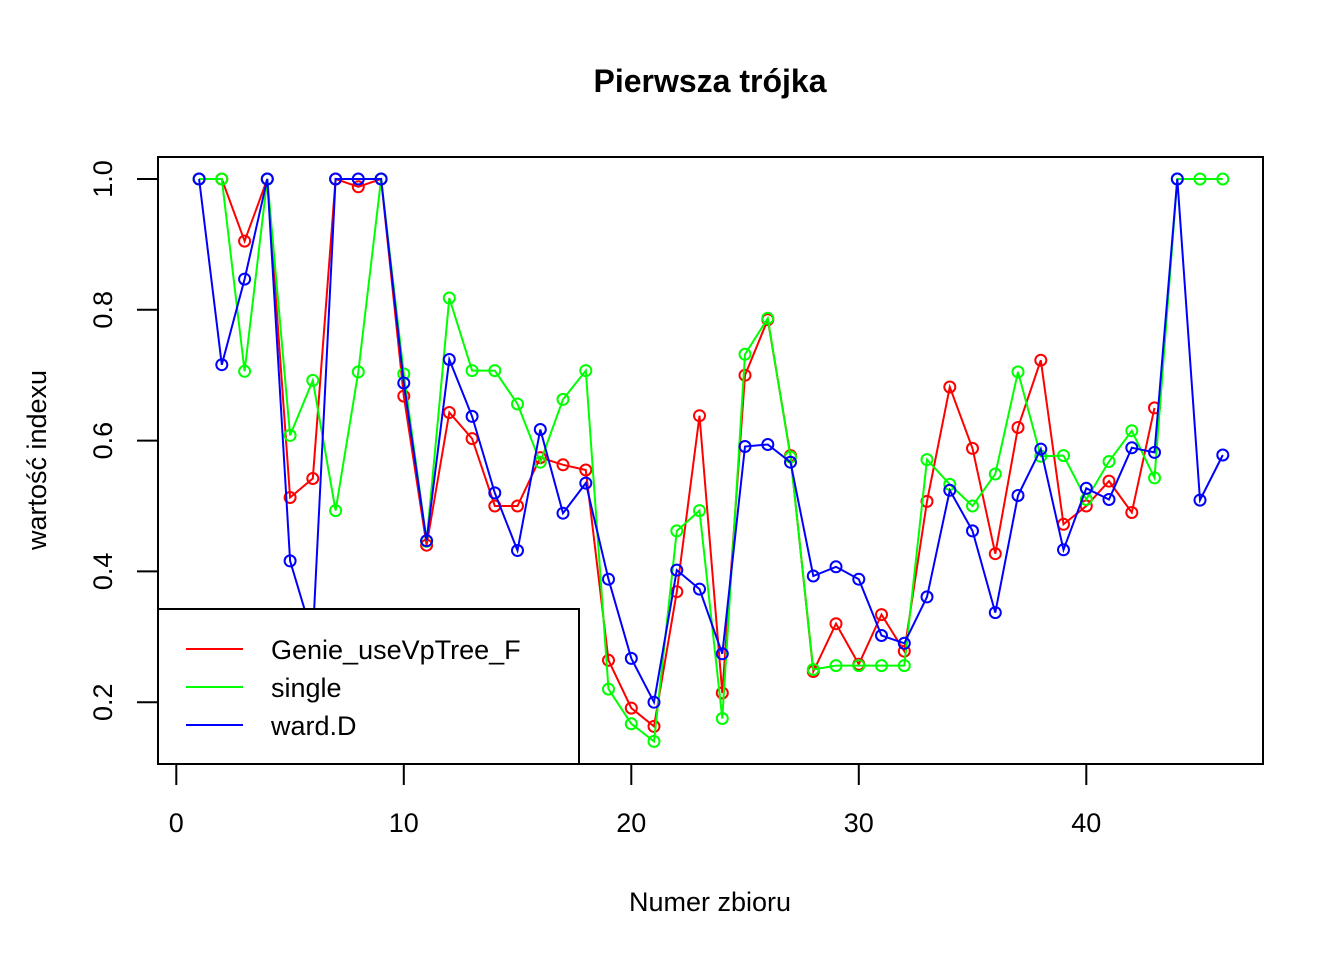  Describe the element at coordinates (631, 823) in the screenshot. I see `x-tick-label: 20` at that location.